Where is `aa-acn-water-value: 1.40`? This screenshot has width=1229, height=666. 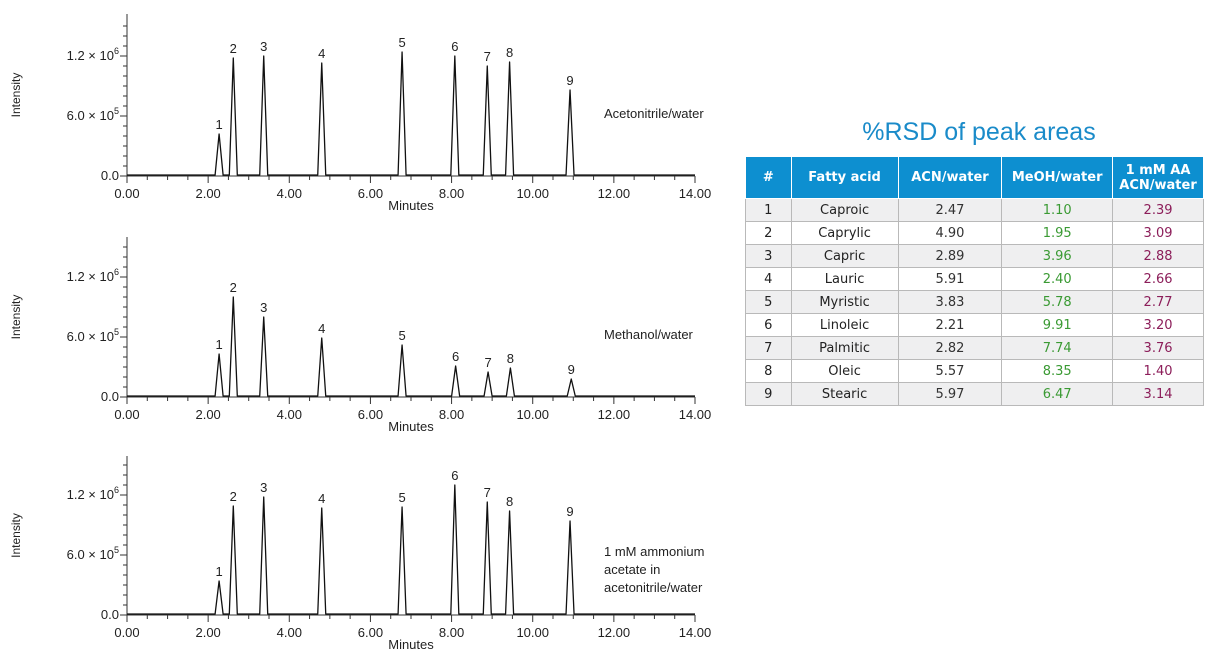
aa-acn-water-value: 1.40 is located at coordinates (1158, 371).